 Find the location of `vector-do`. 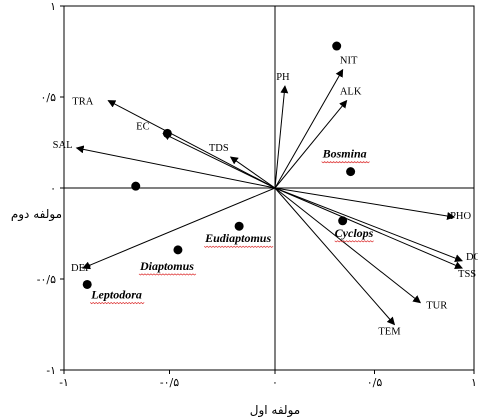

vector-do is located at coordinates (368, 224).